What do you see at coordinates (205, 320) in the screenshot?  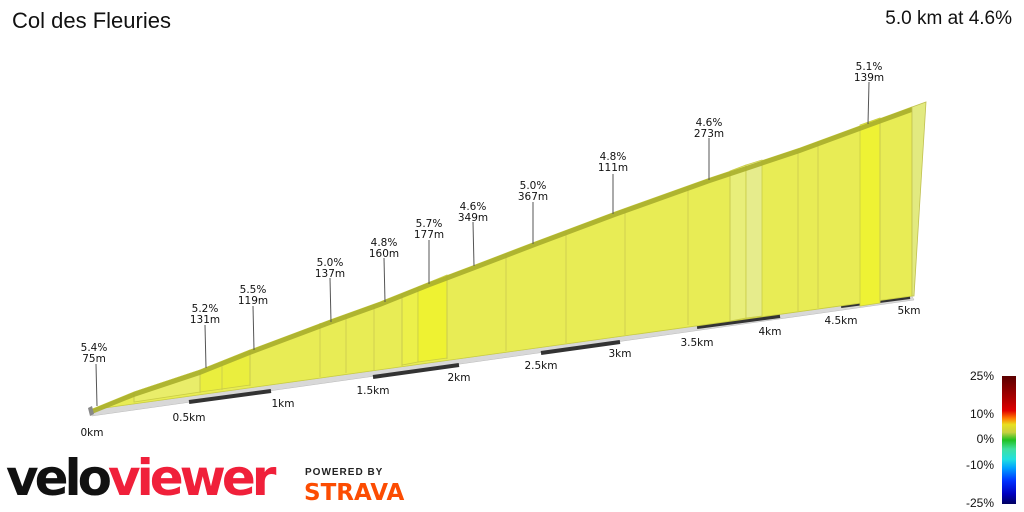 I see `segment-label-length: 131m` at bounding box center [205, 320].